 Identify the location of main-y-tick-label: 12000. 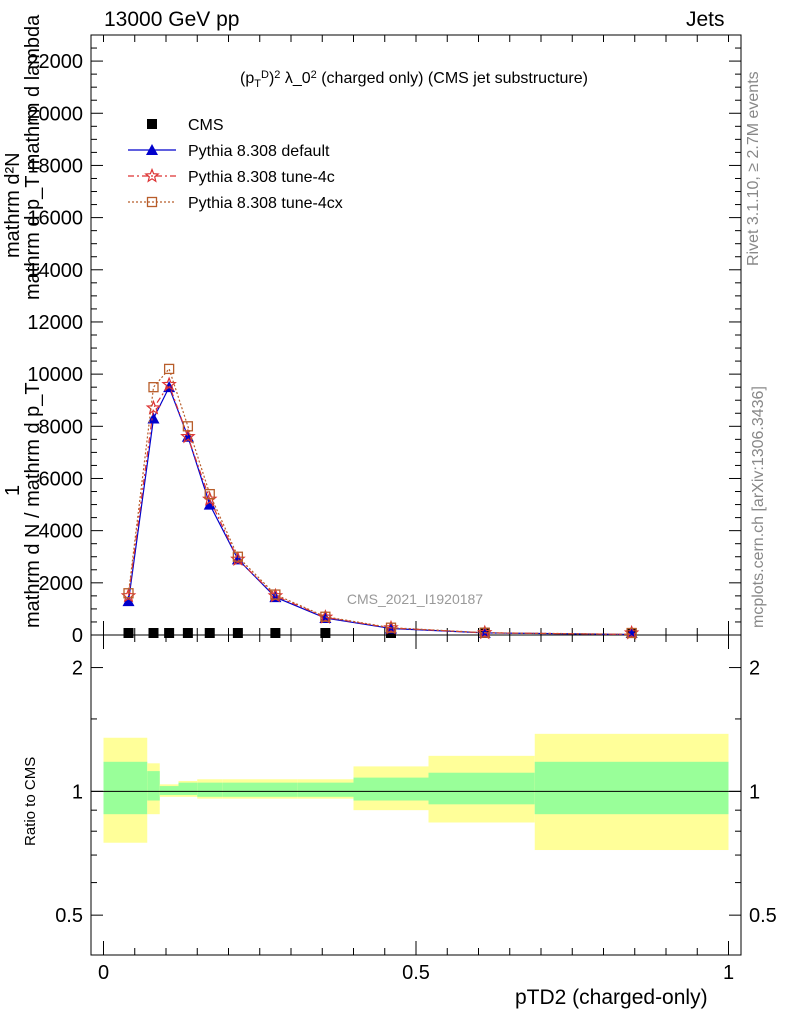
(55, 323).